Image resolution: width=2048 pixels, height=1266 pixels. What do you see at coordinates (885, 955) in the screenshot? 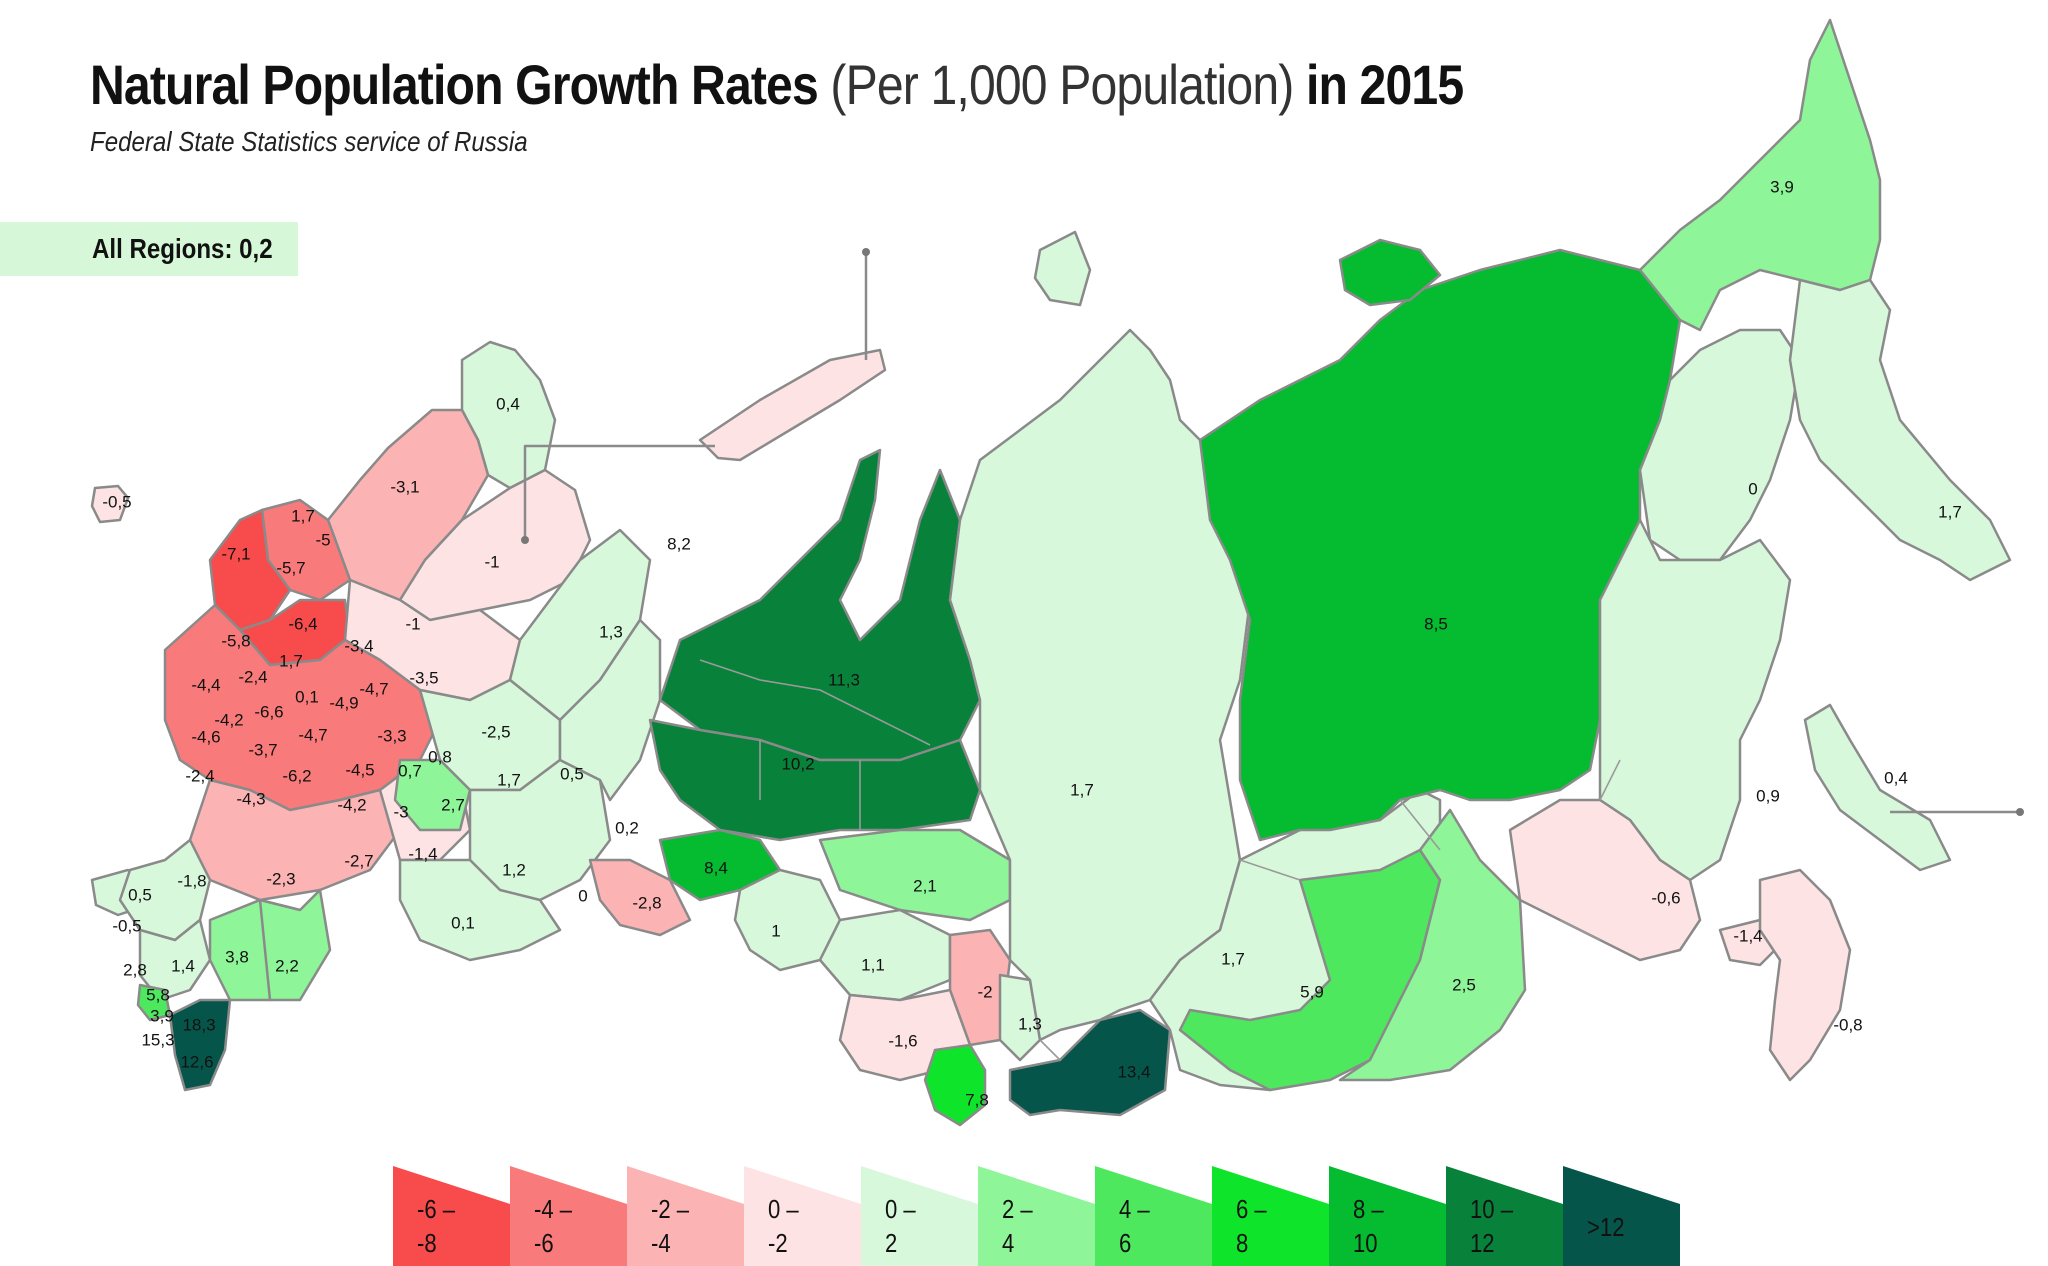
I see `region-novosibirsk` at bounding box center [885, 955].